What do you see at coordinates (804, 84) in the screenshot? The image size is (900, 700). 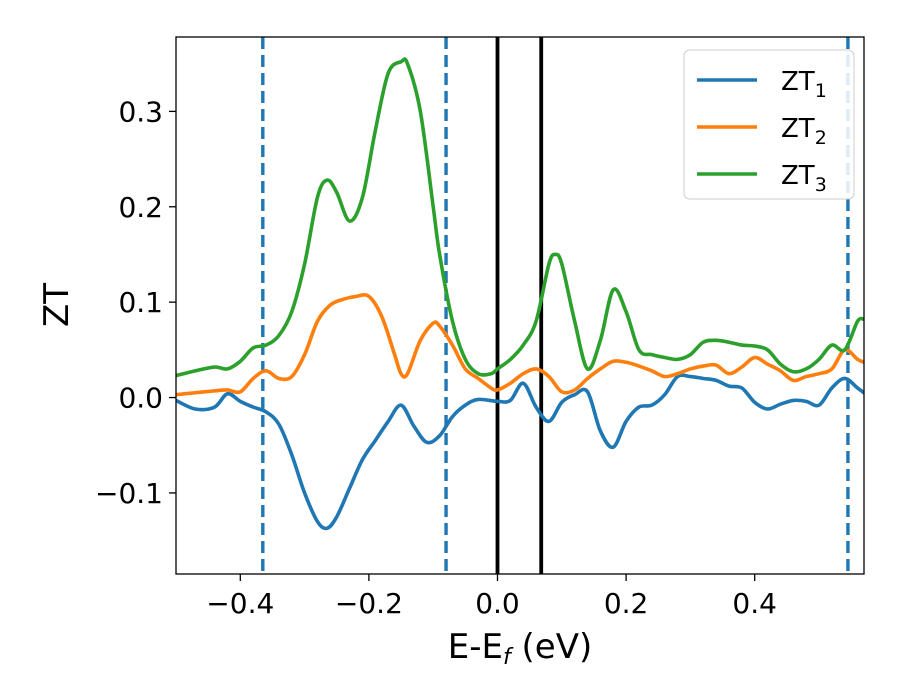 I see `legend-label-1: ZT1` at bounding box center [804, 84].